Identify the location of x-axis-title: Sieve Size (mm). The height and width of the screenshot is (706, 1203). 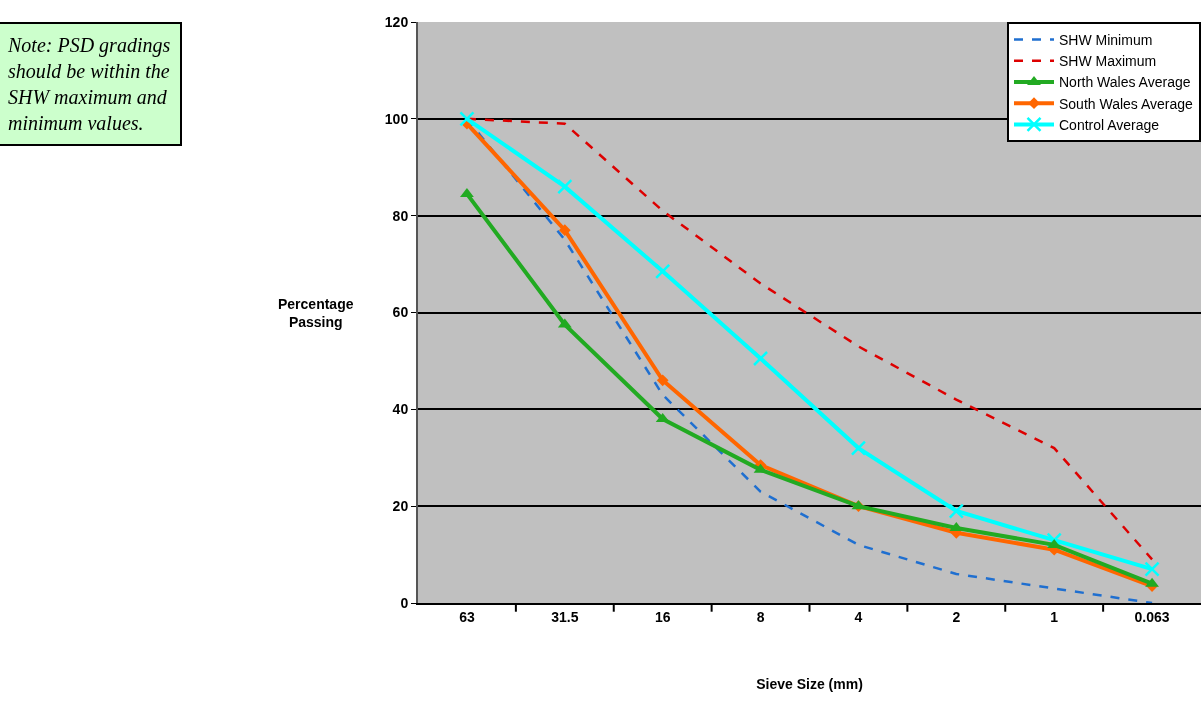
(809, 683).